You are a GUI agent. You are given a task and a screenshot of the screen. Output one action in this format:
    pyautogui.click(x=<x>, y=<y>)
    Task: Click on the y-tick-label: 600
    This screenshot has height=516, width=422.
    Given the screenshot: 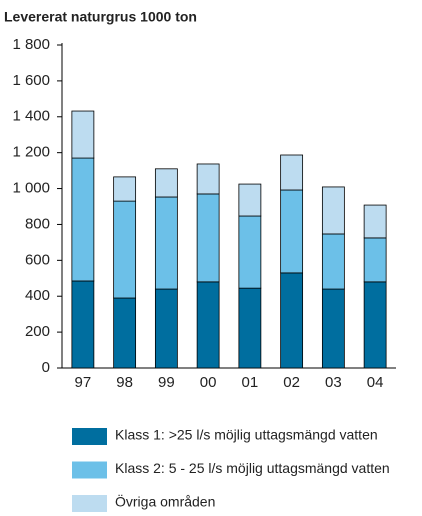 What is the action you would take?
    pyautogui.click(x=37, y=259)
    